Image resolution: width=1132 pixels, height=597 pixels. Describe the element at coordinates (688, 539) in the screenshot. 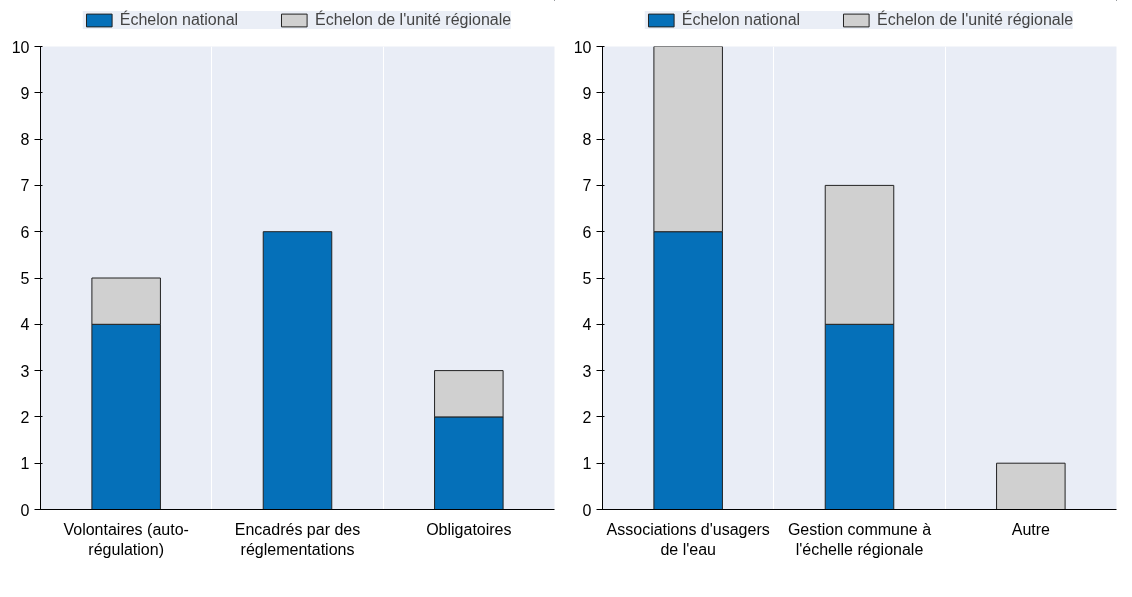

I see `x-tick-label: Associations d'usagers de l'eau` at that location.